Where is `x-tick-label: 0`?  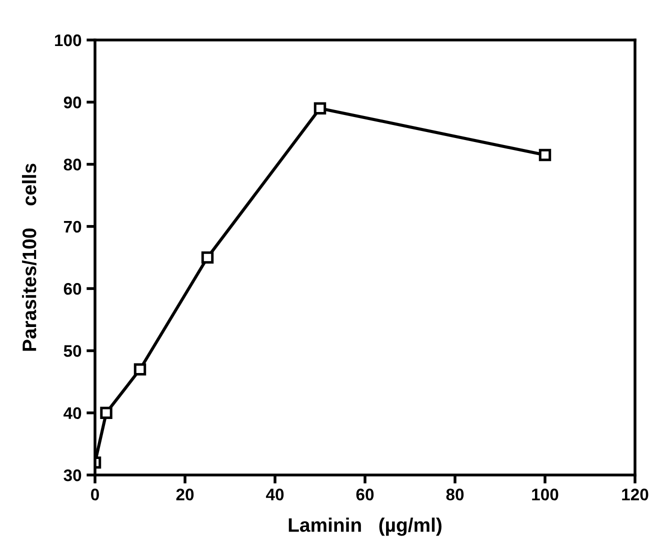 x-tick-label: 0 is located at coordinates (95, 494).